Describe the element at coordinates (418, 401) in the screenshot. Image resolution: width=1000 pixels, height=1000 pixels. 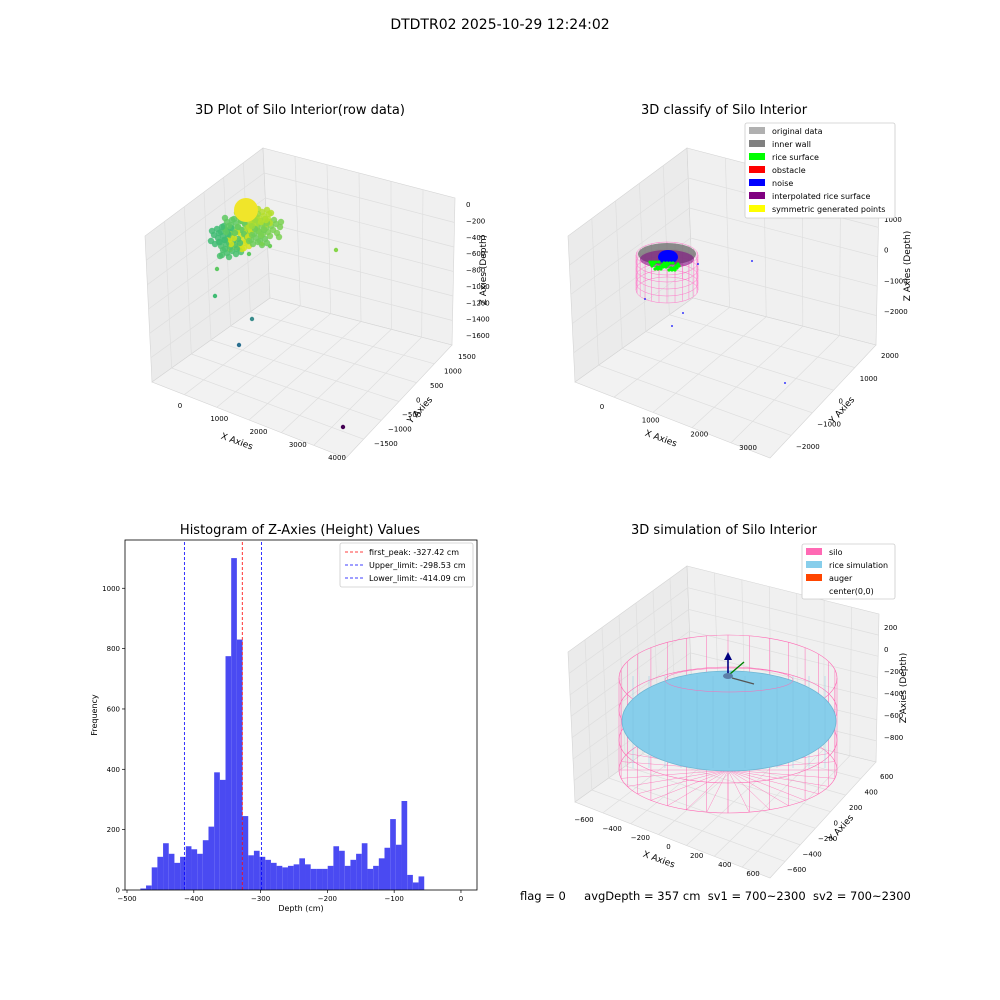
I see `raw-y-tick: 0` at that location.